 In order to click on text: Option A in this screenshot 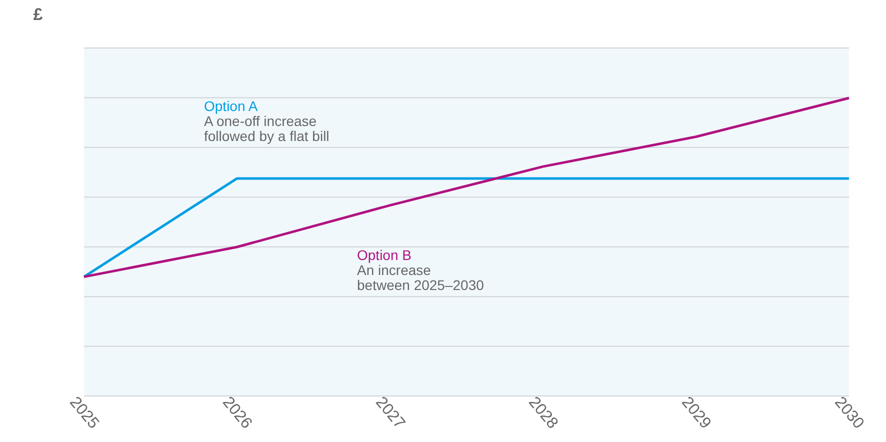, I will do `click(231, 106)`.